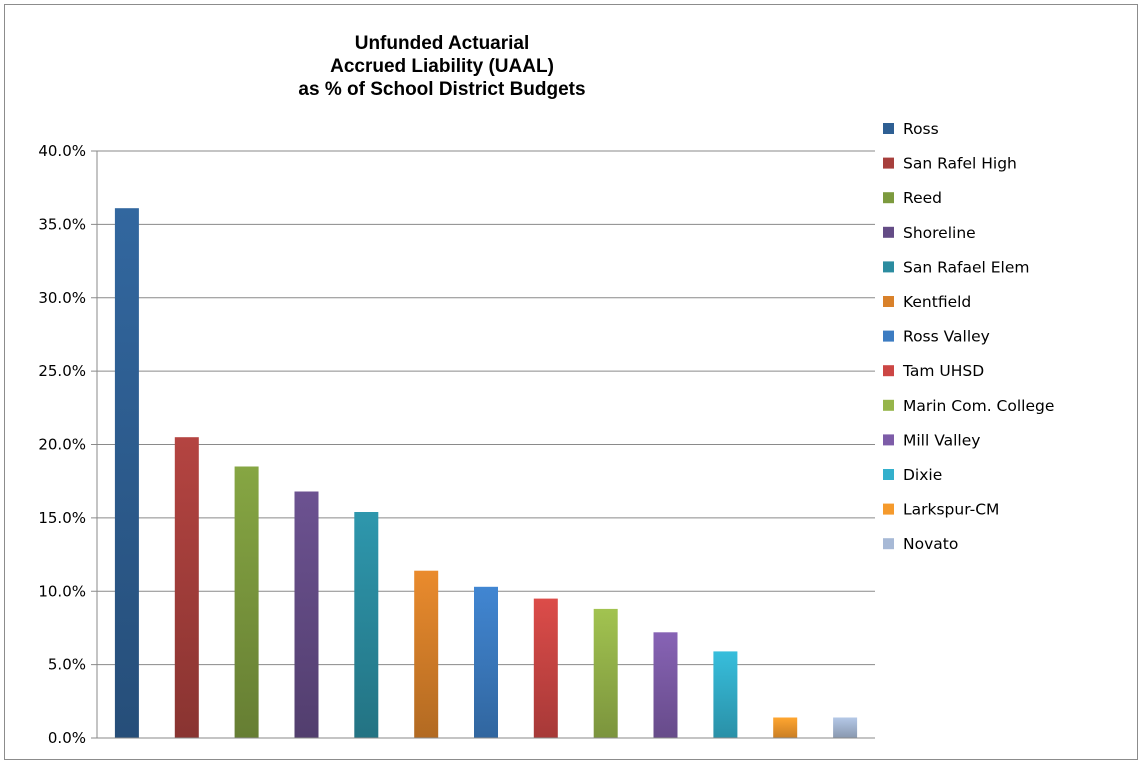 The width and height of the screenshot is (1144, 765). What do you see at coordinates (605, 673) in the screenshot?
I see `bar-marin-com-college` at bounding box center [605, 673].